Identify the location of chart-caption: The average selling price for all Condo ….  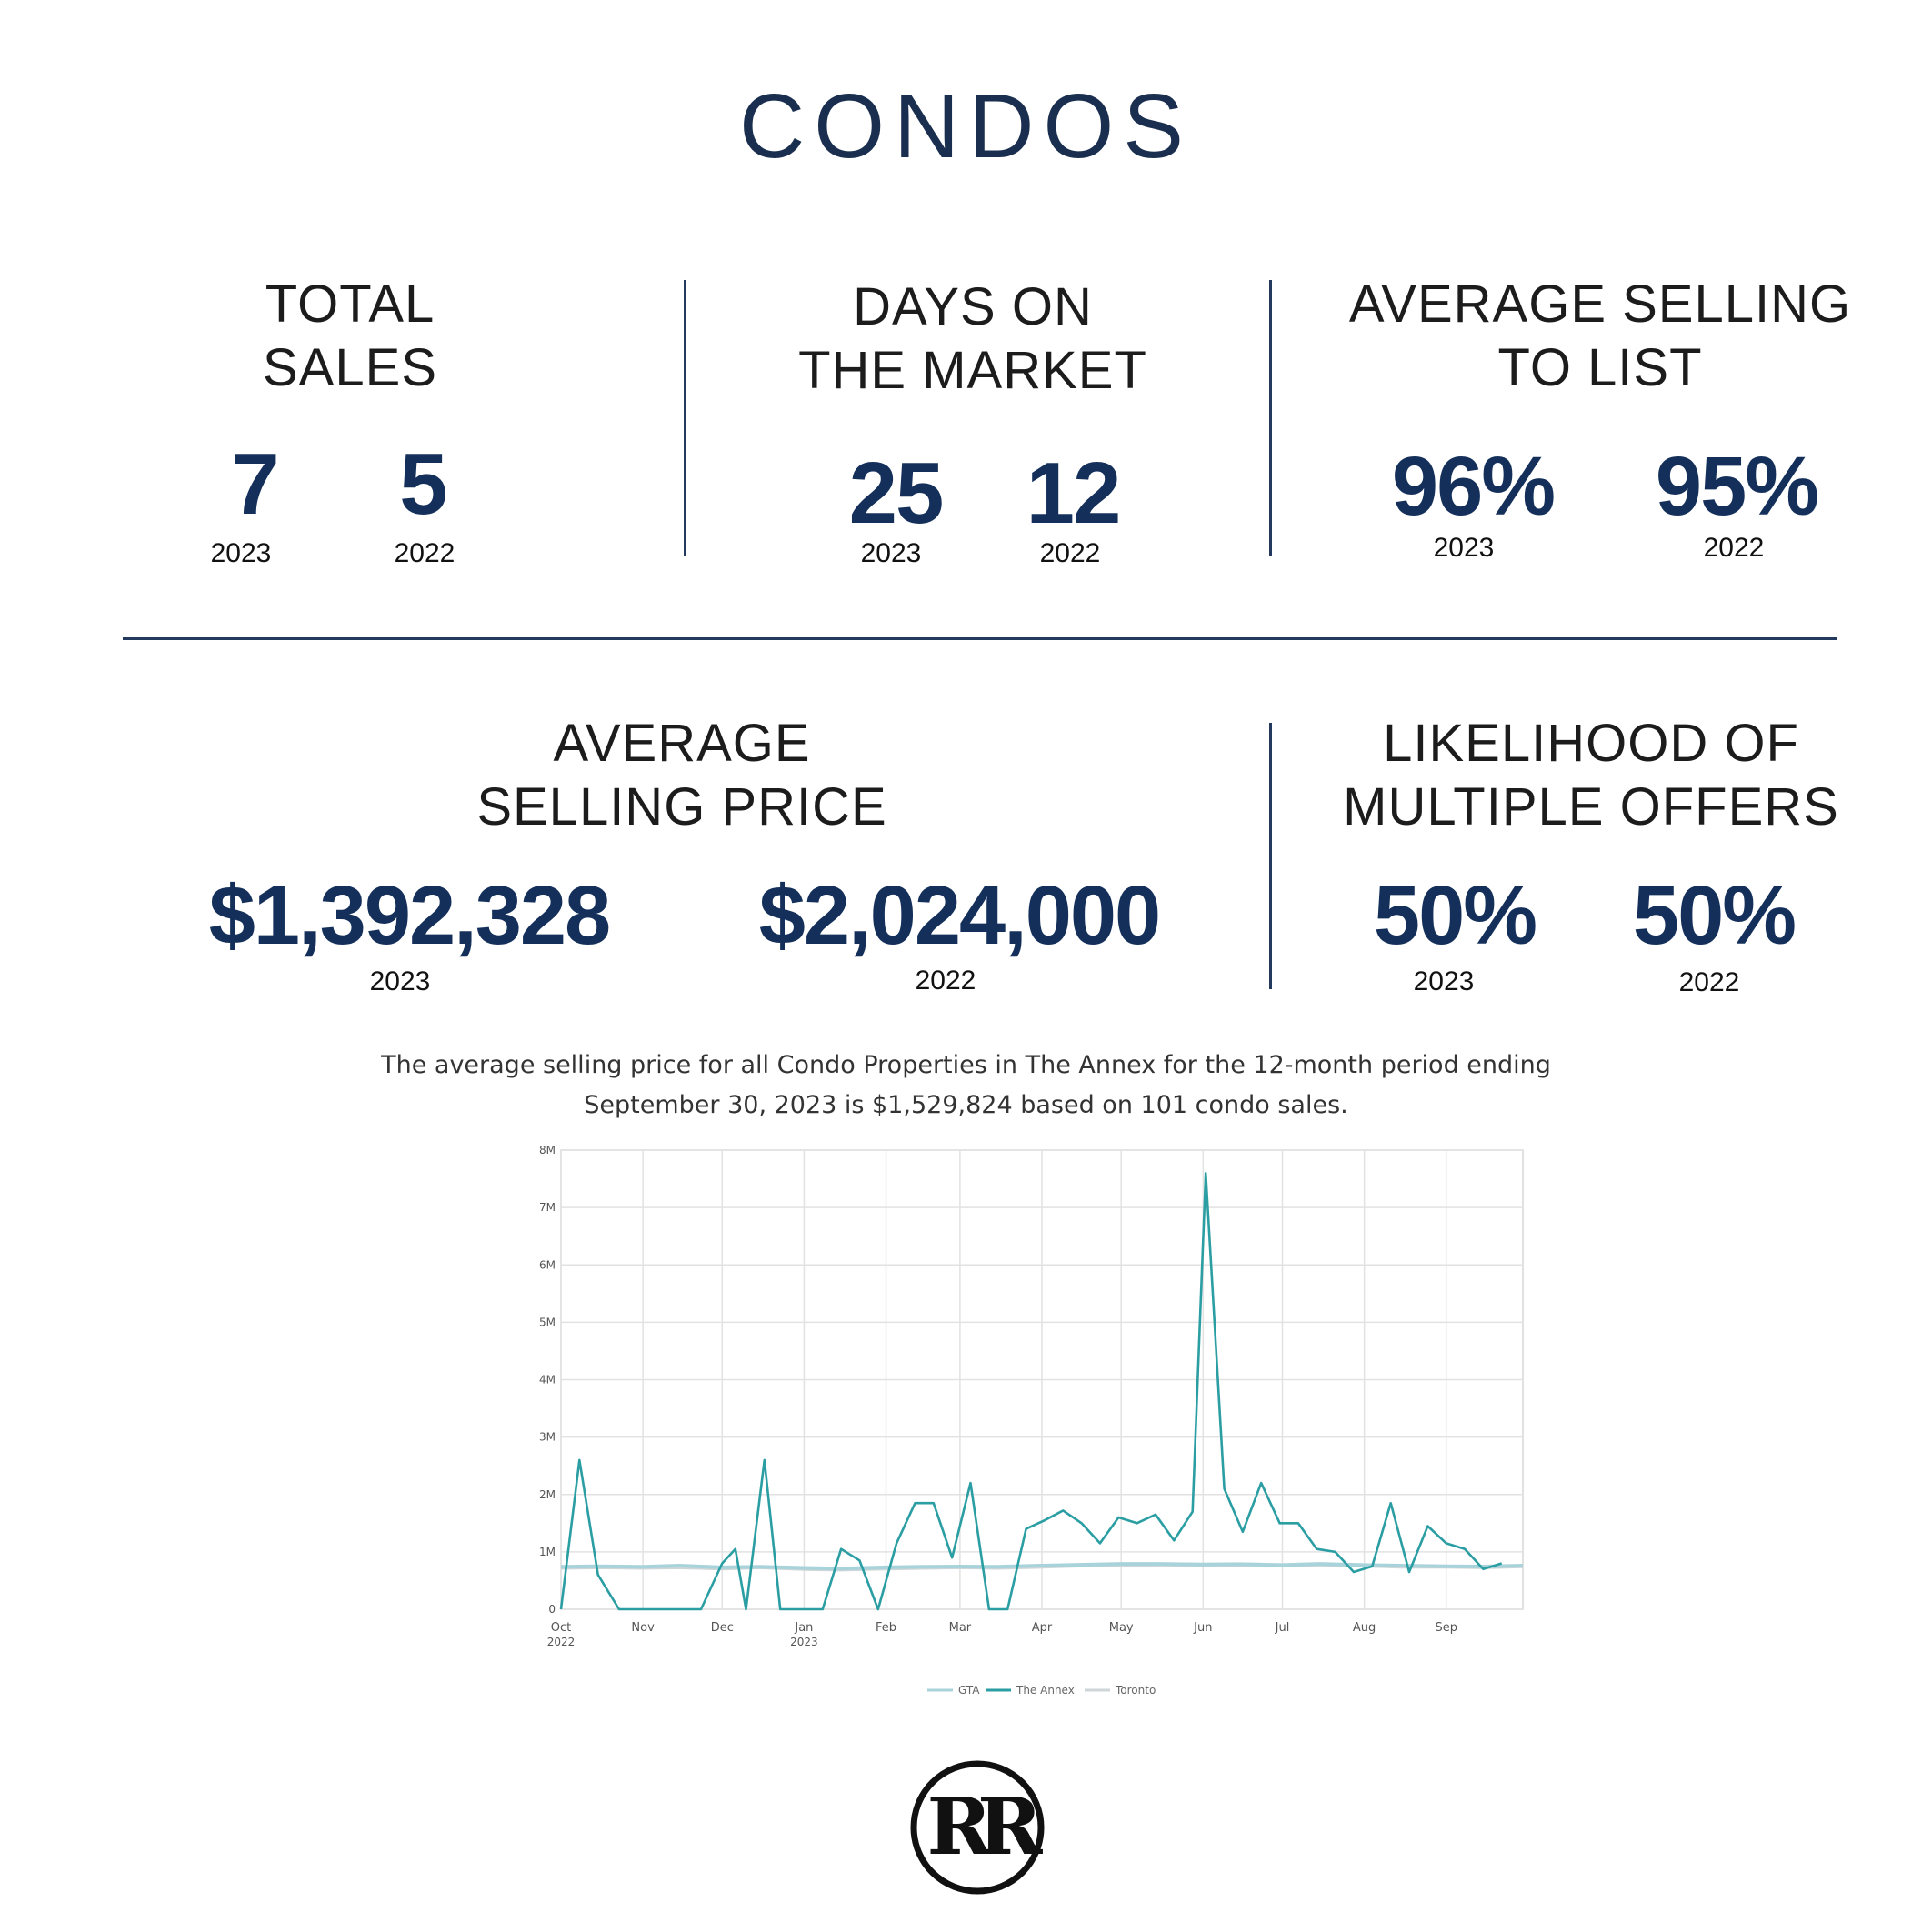
(966, 1086).